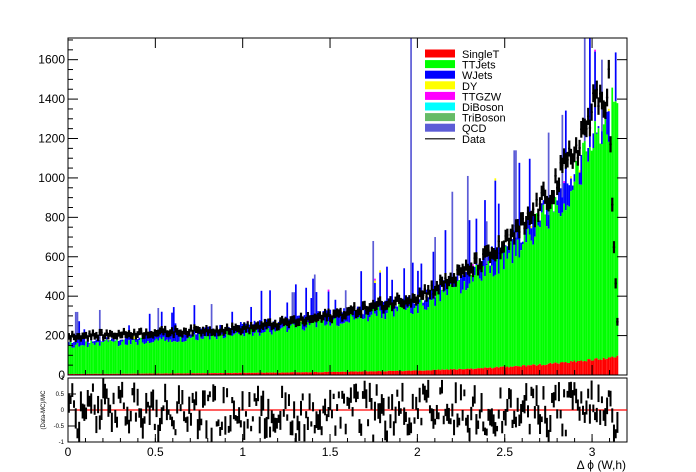 The image size is (696, 472). Describe the element at coordinates (473, 265) in the screenshot. I see `bar-ttgzw` at that location.